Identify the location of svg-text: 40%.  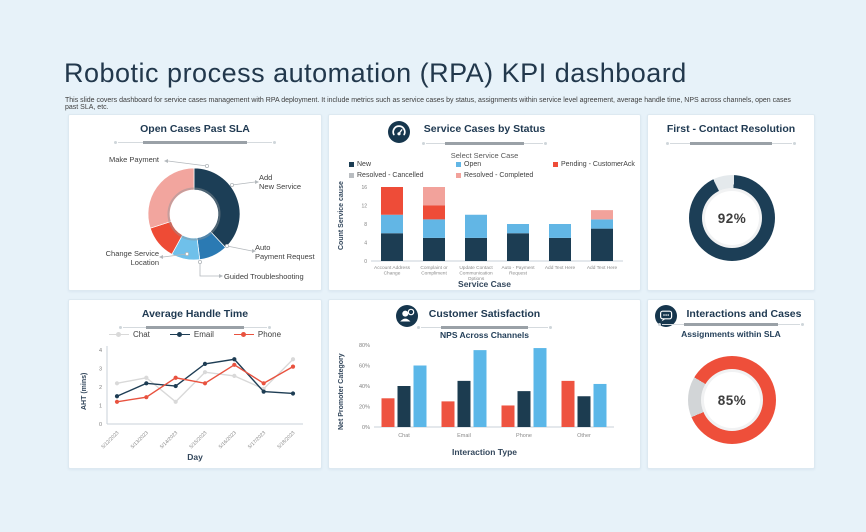
(364, 387).